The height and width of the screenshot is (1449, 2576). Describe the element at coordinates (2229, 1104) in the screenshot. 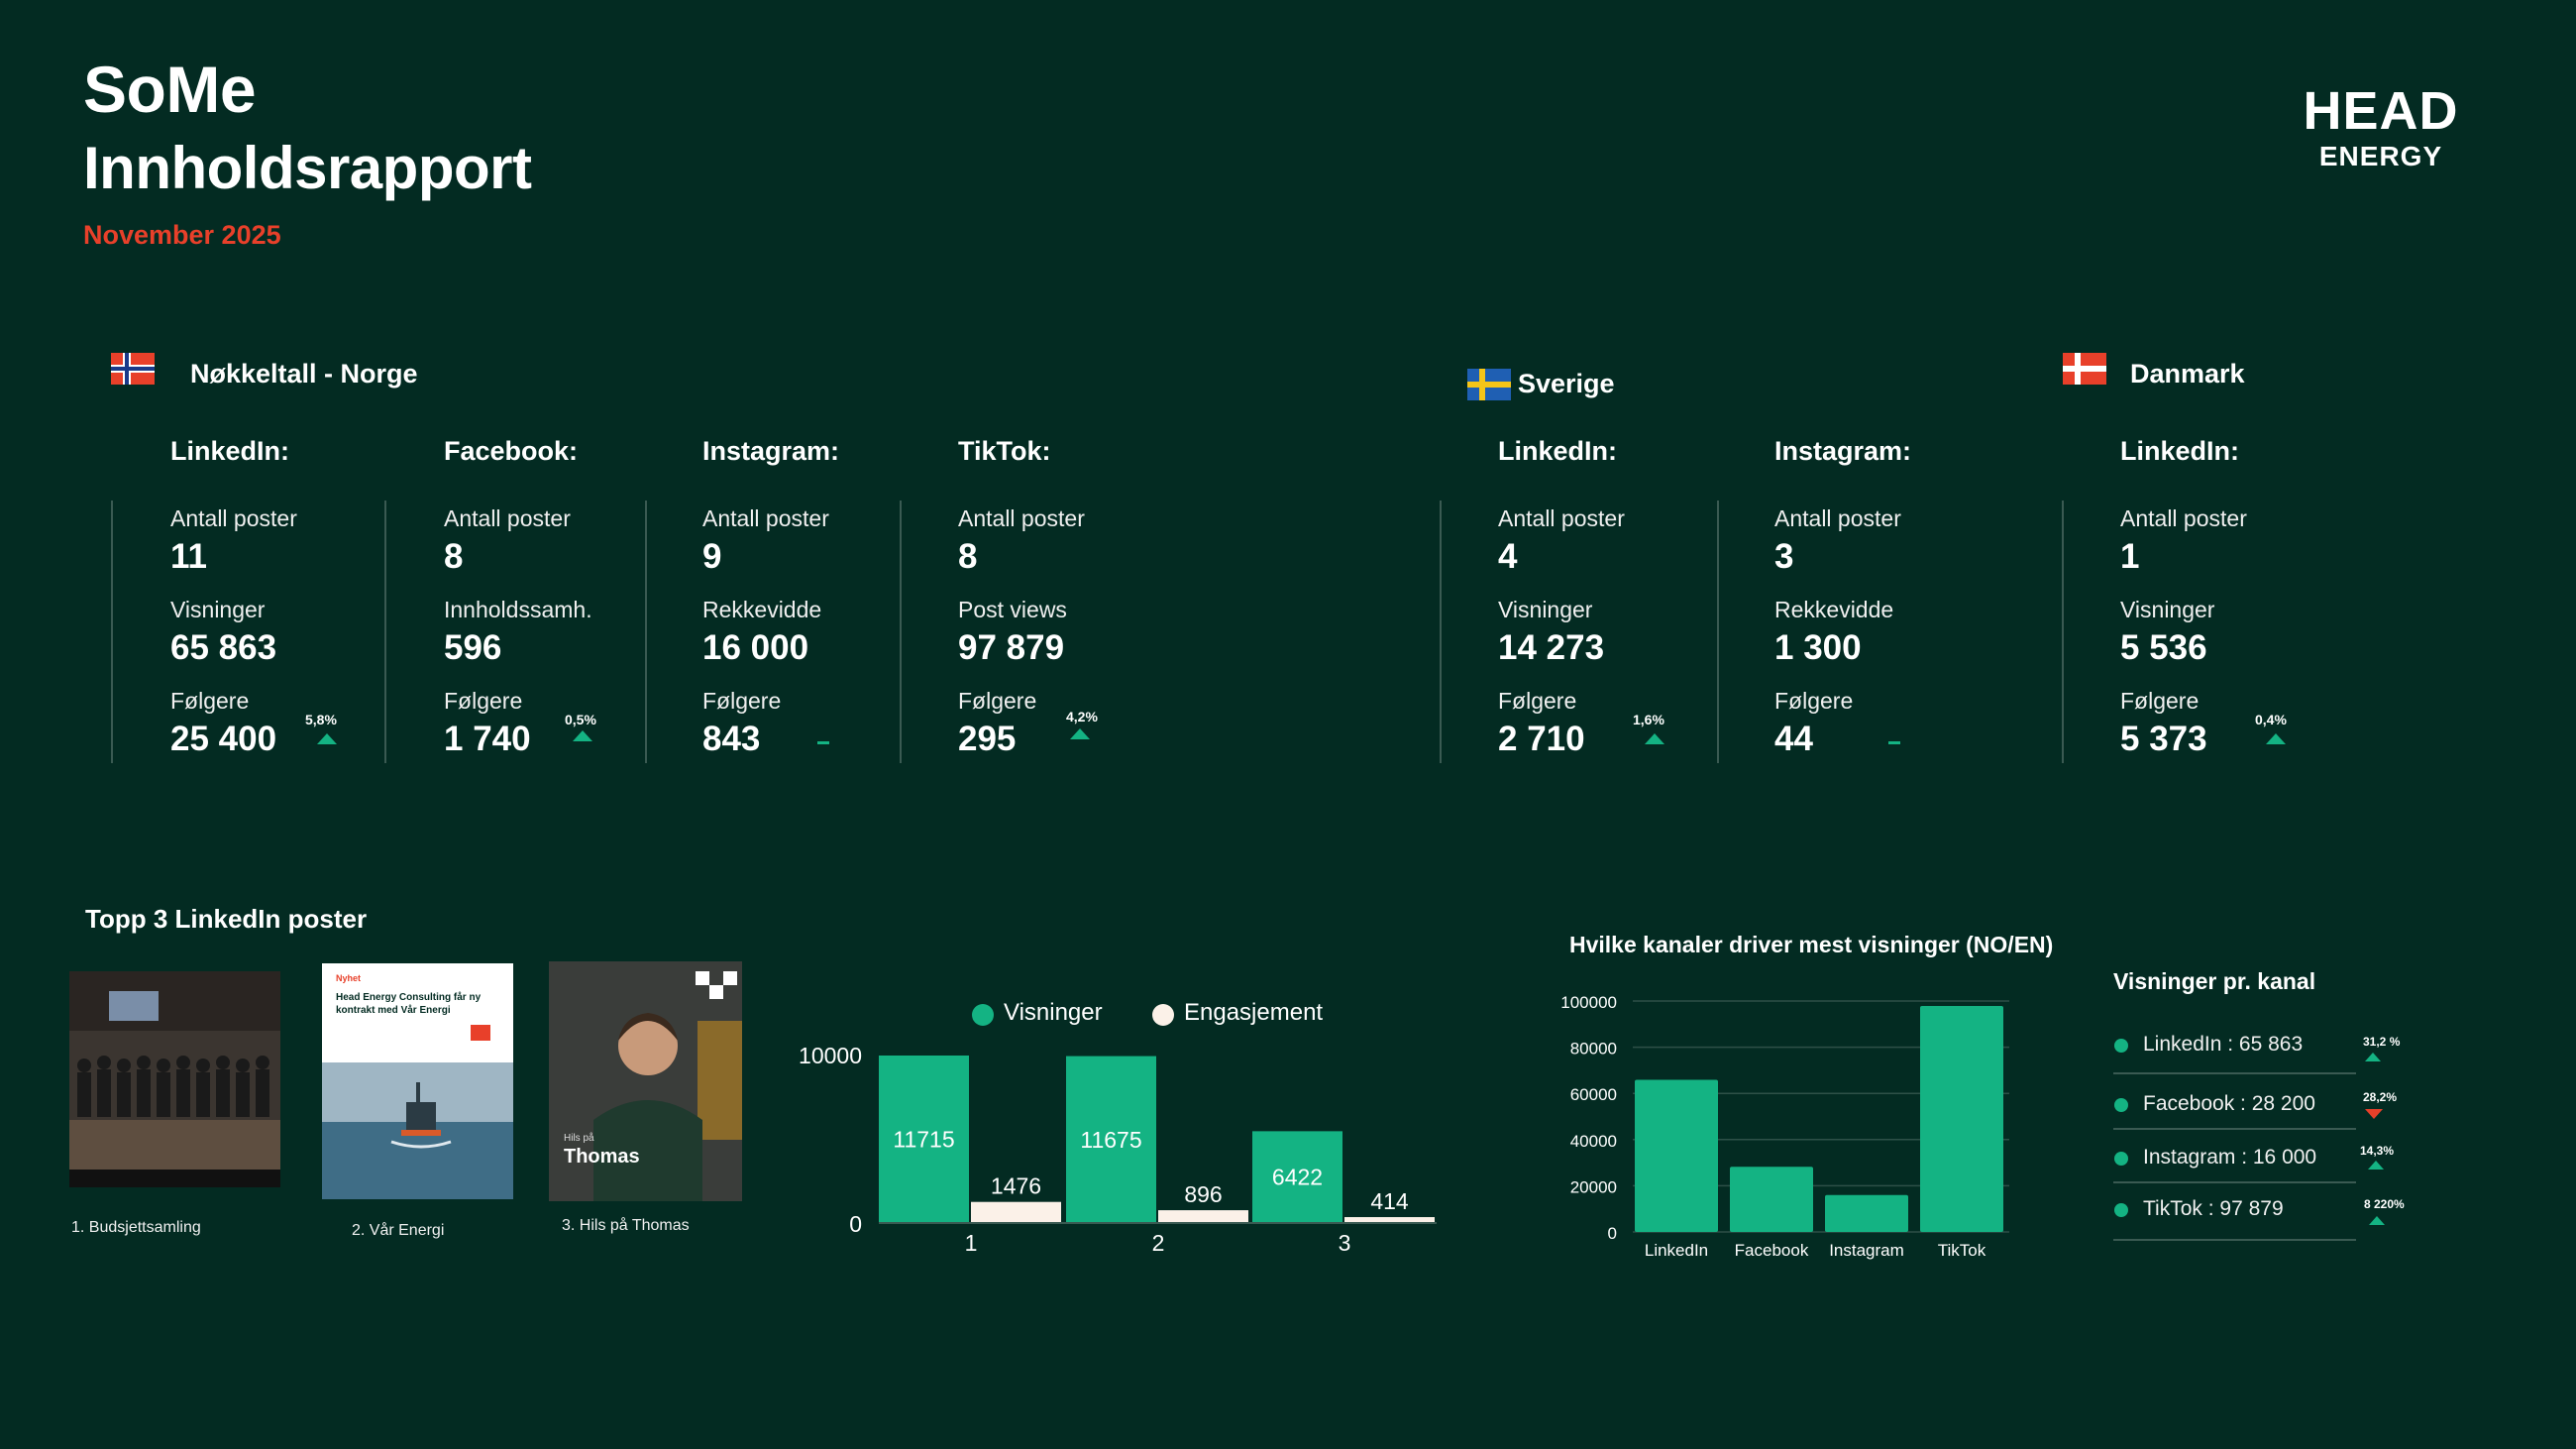

I see `kanal-row-facebook: Facebook : 28 200` at that location.